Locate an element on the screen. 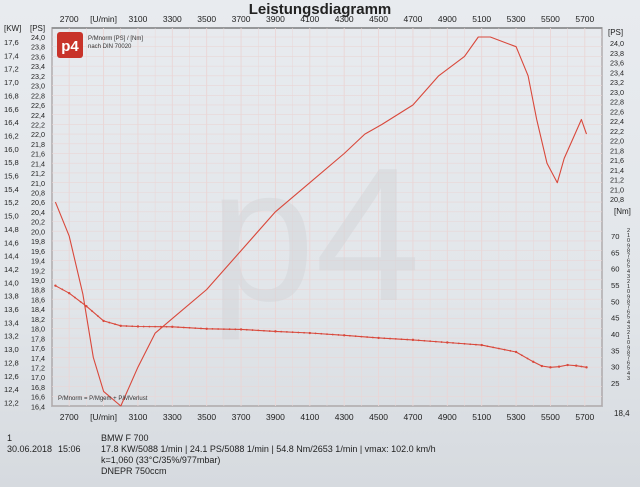 This screenshot has width=640, height=487. correction-factor: k=1,060 (33°C/35%/977mbar) is located at coordinates (161, 460).